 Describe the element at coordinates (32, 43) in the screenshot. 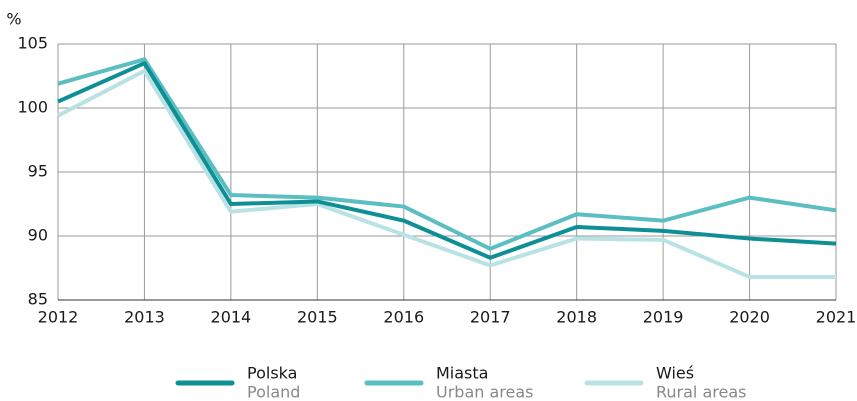

I see `y-tick-label: 105` at that location.